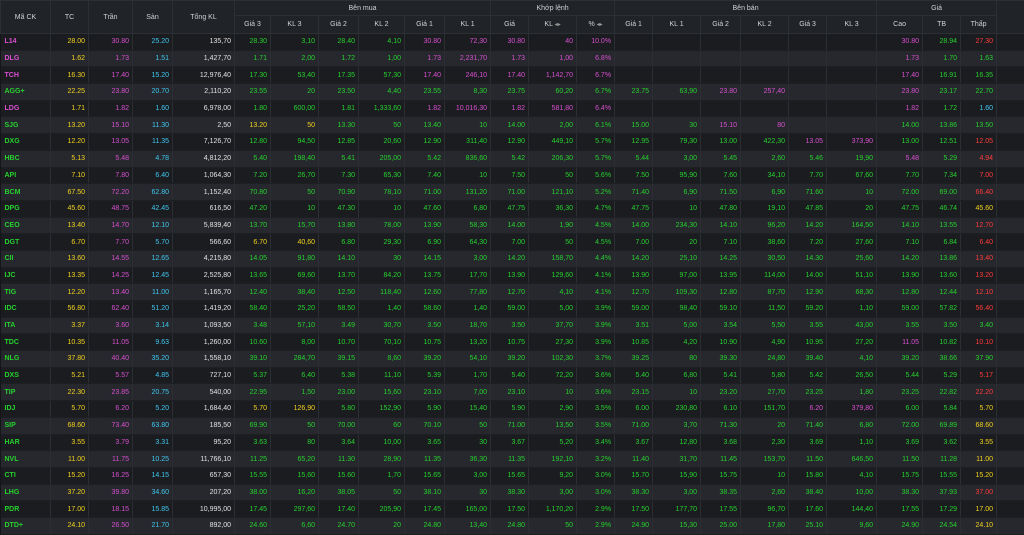  Describe the element at coordinates (26, 325) in the screenshot. I see `symbol-cell: ITA` at that location.